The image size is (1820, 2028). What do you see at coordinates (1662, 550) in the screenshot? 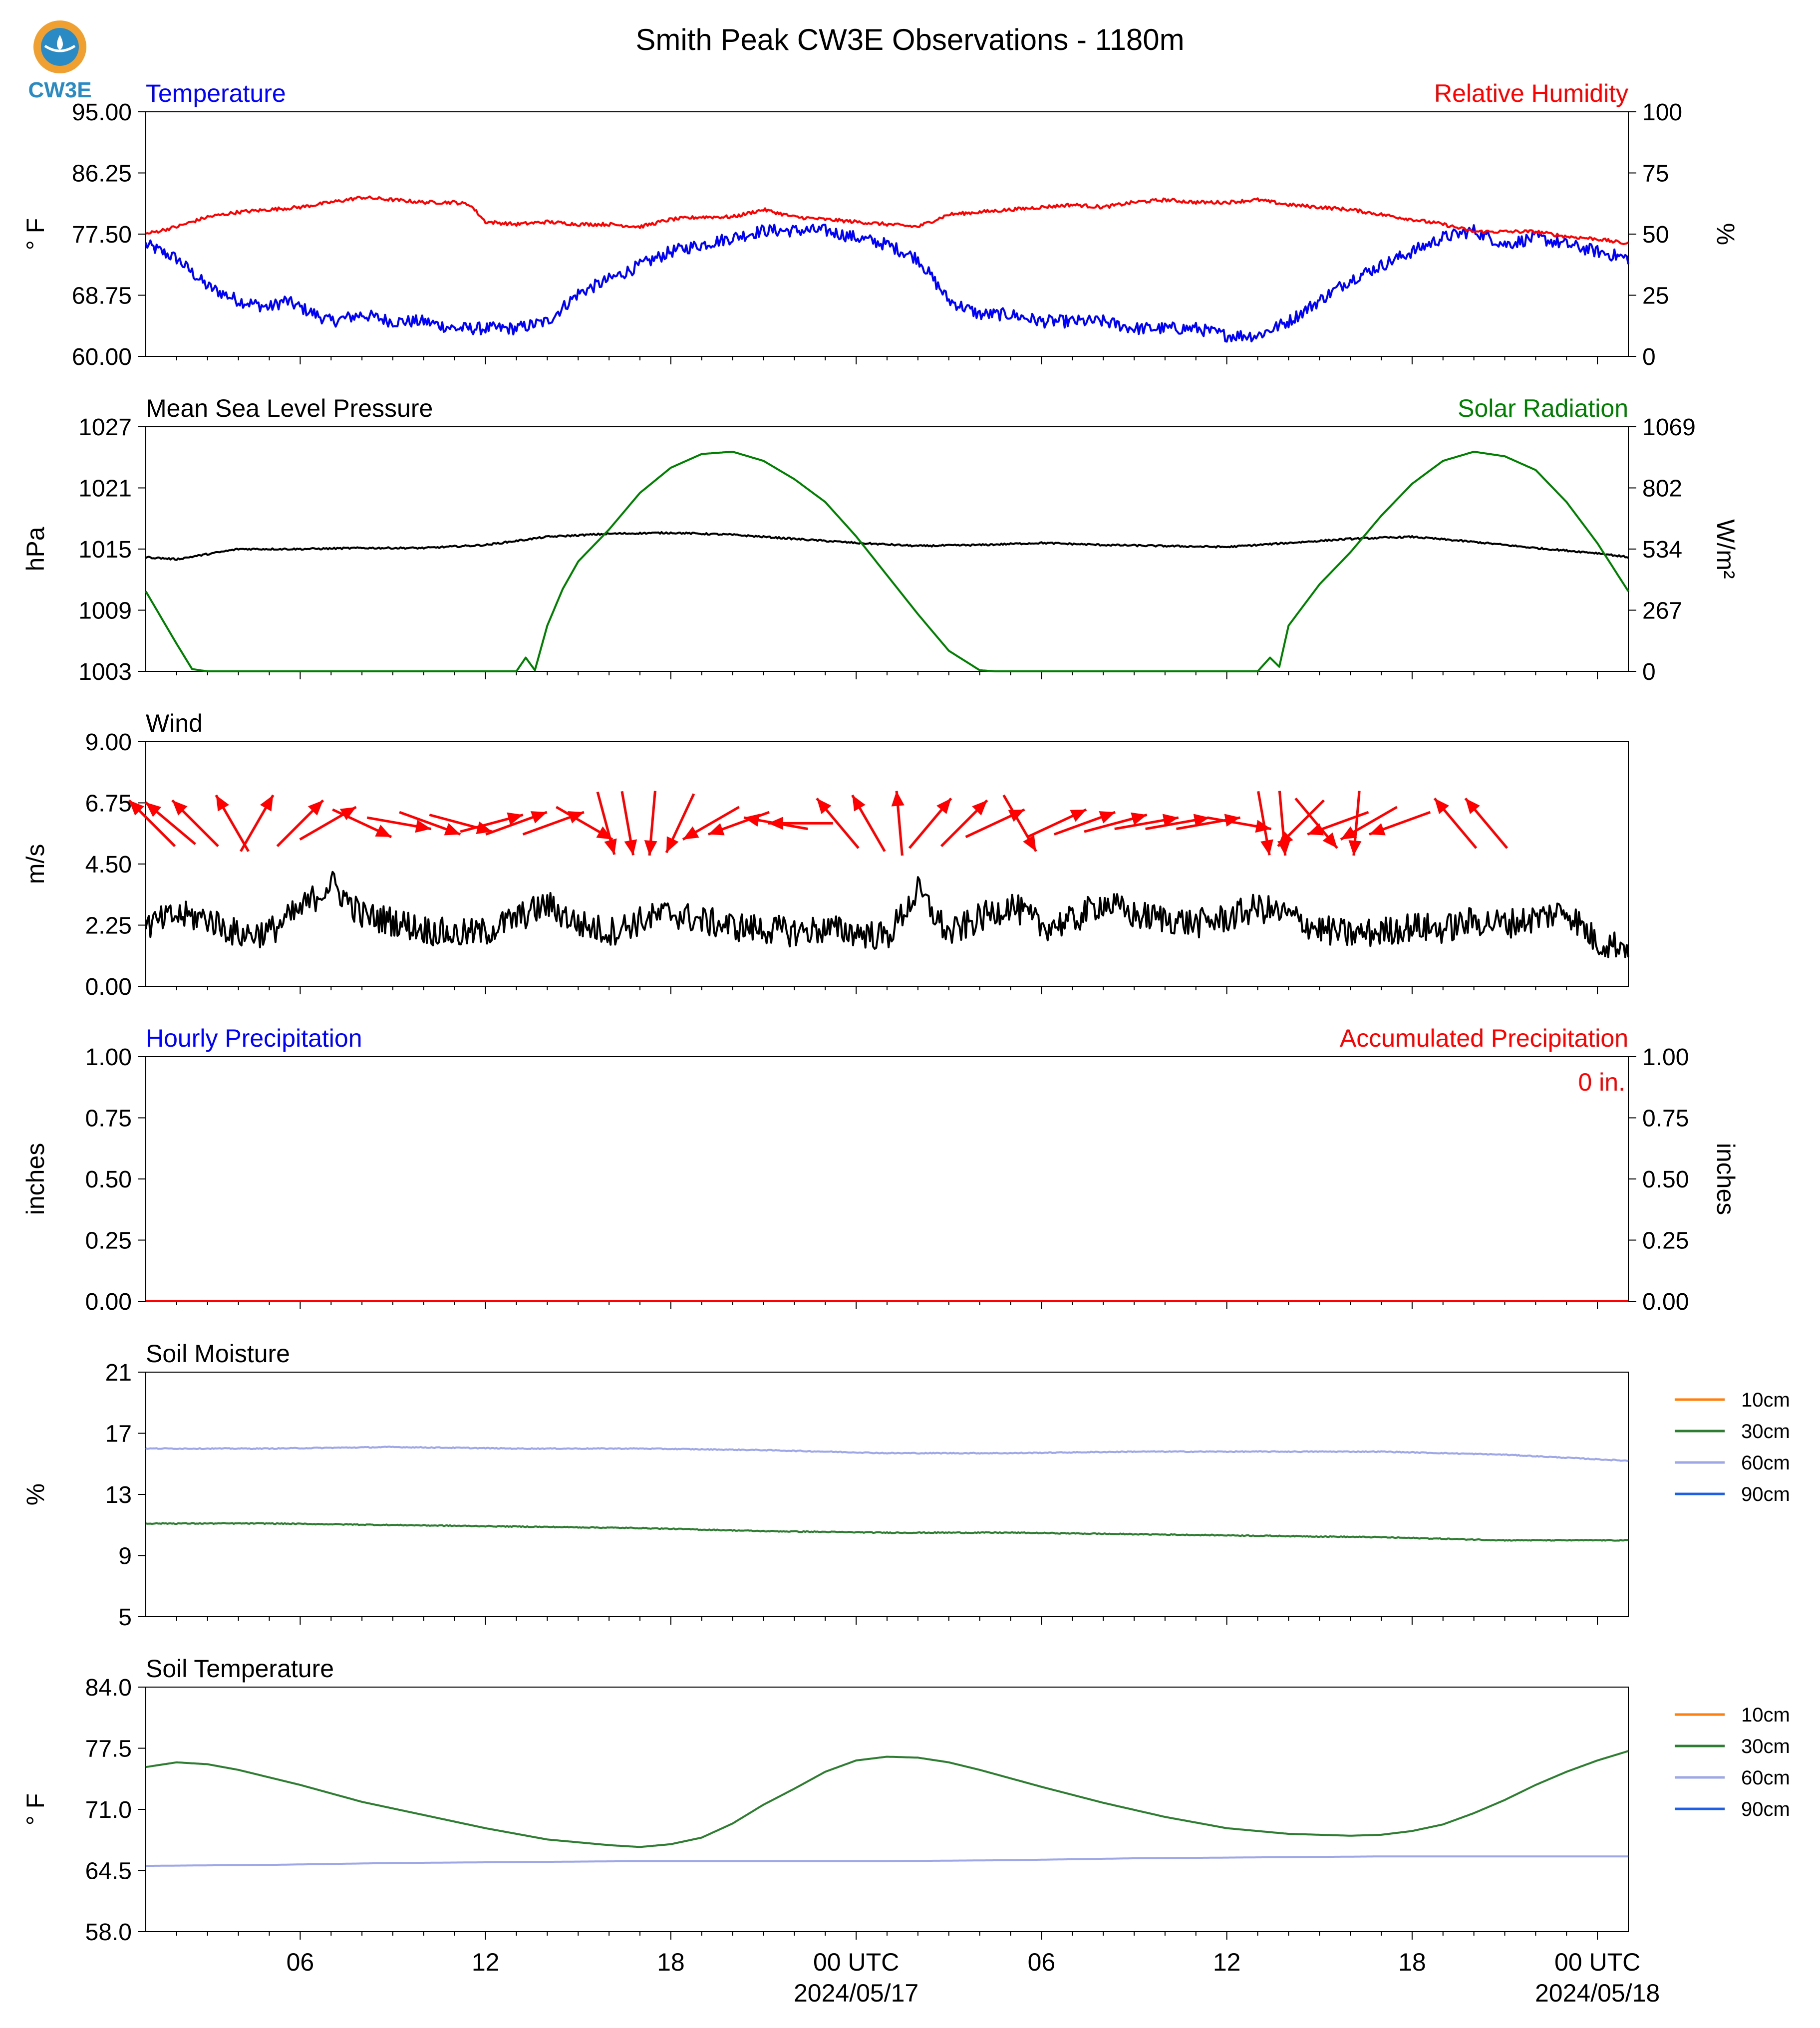
I see `y-right-tick-label: 534` at bounding box center [1662, 550].